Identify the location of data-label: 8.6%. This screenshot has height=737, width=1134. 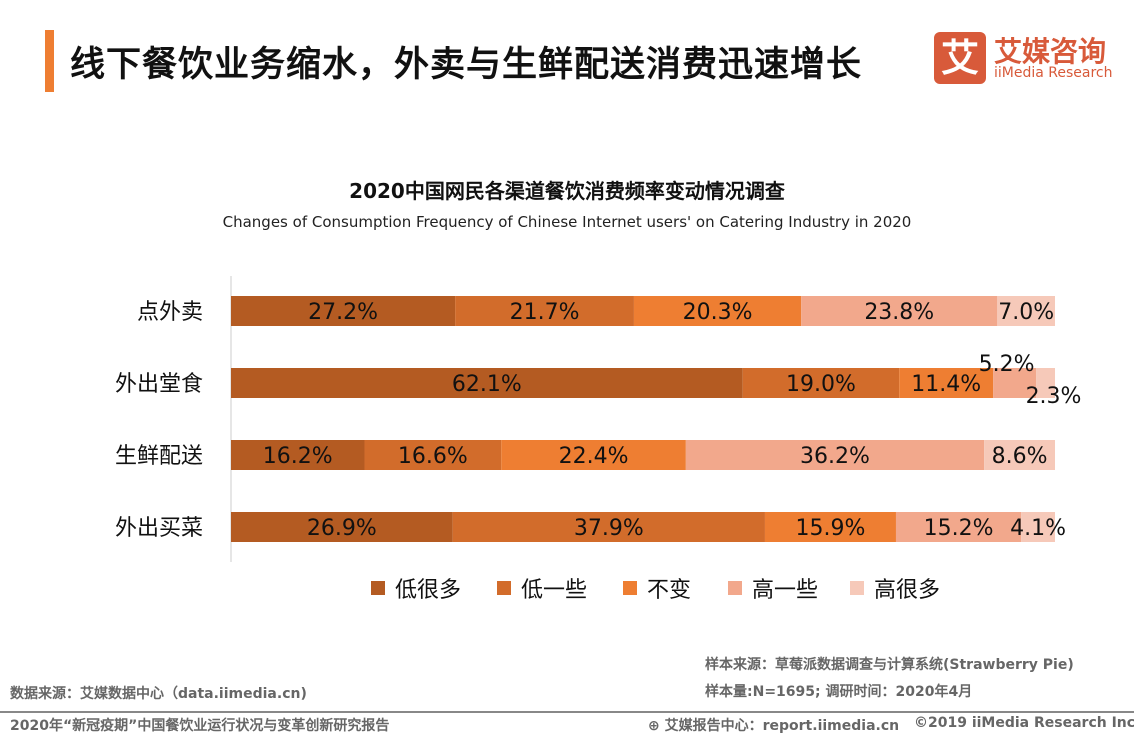
(1020, 456).